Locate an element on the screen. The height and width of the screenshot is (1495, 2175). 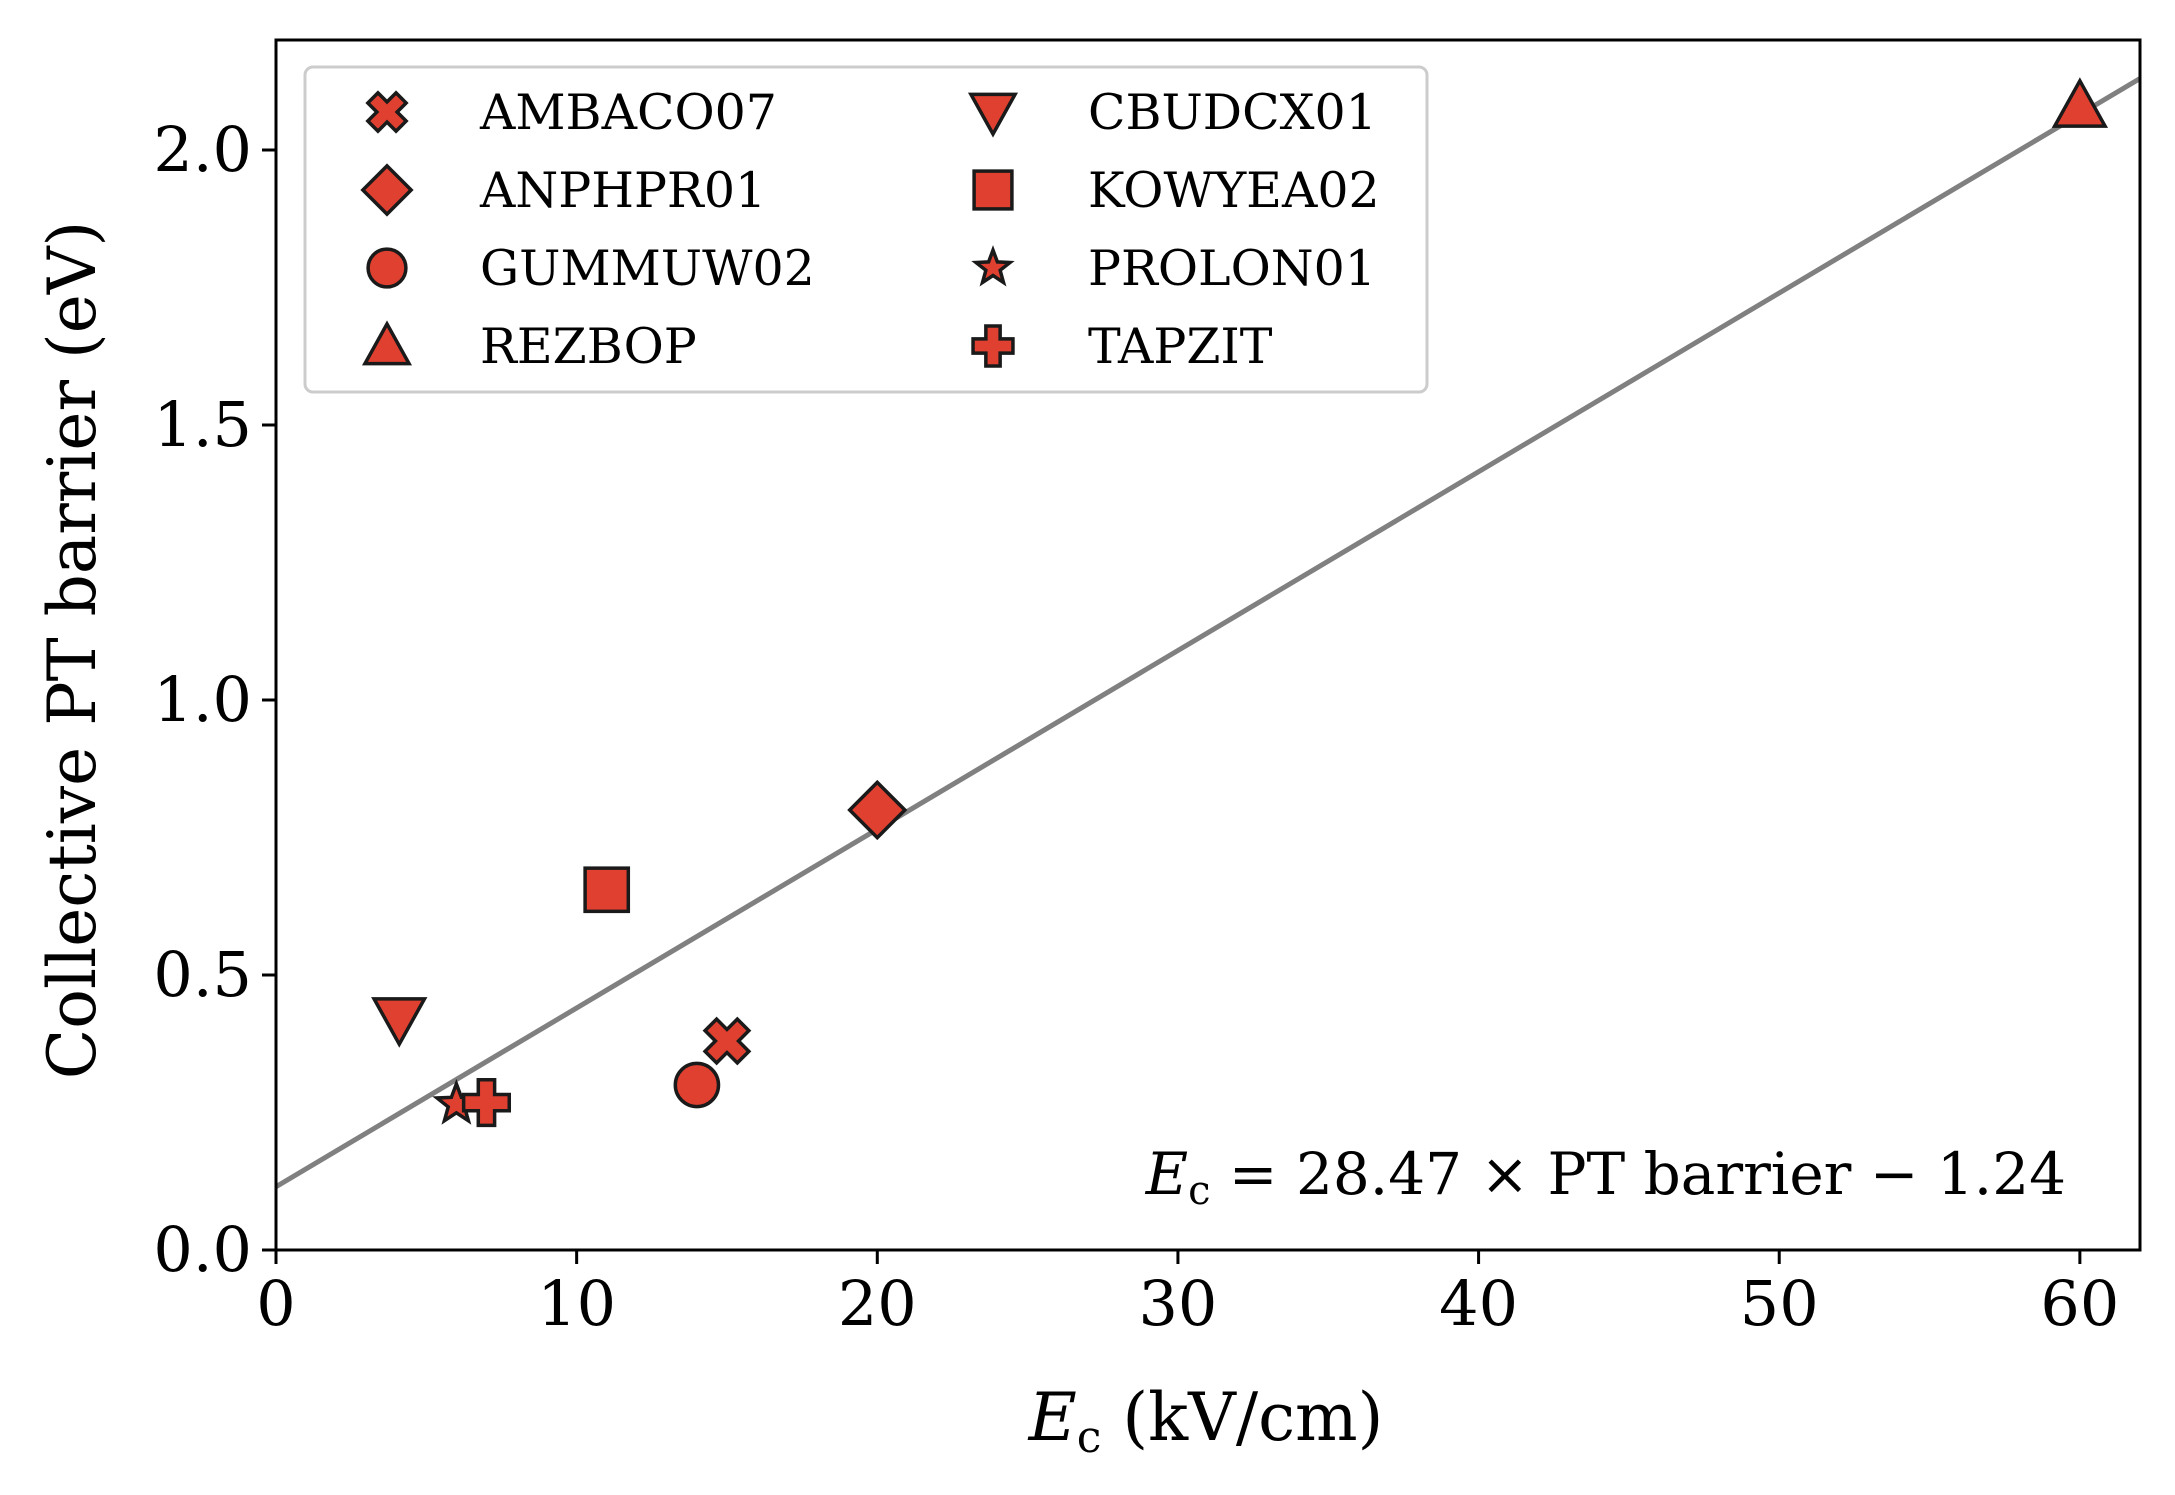
x-tick-label: 60 is located at coordinates (2079, 1303).